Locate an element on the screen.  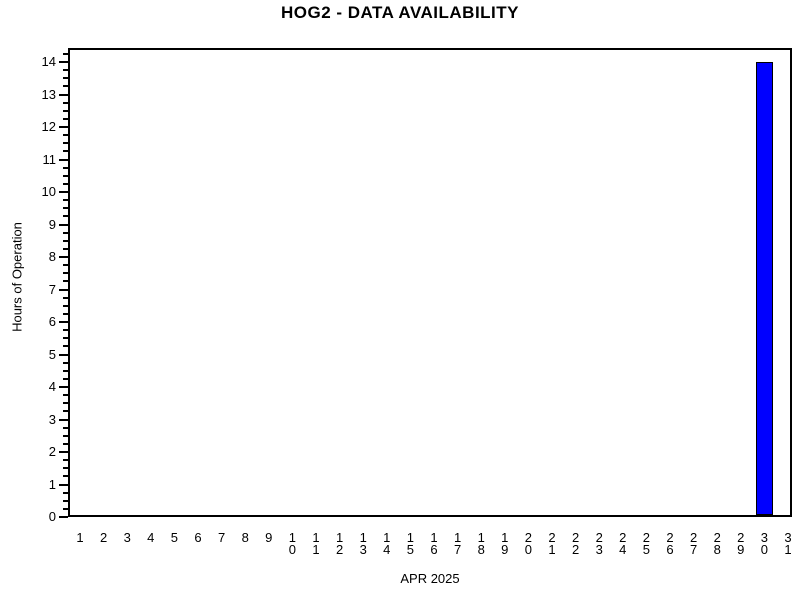
x-tick-label: 6 is located at coordinates (198, 537).